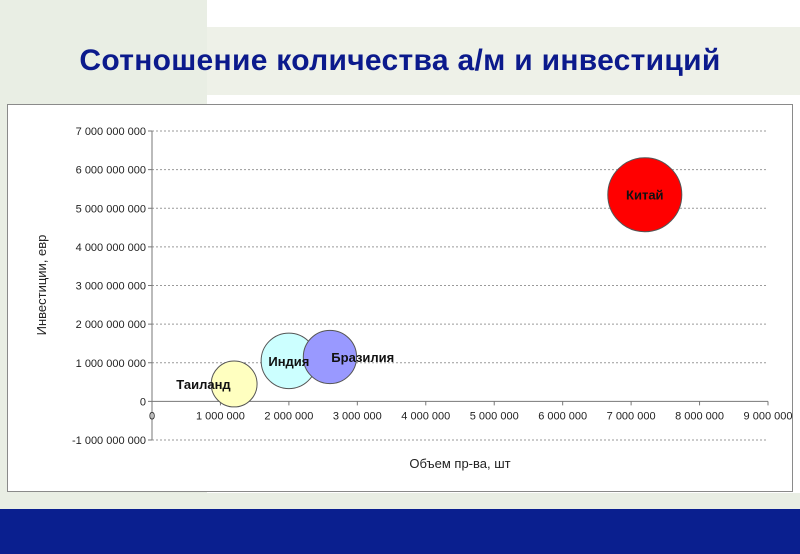 The image size is (800, 554). I want to click on x-tick-label: 3 000 000, so click(357, 416).